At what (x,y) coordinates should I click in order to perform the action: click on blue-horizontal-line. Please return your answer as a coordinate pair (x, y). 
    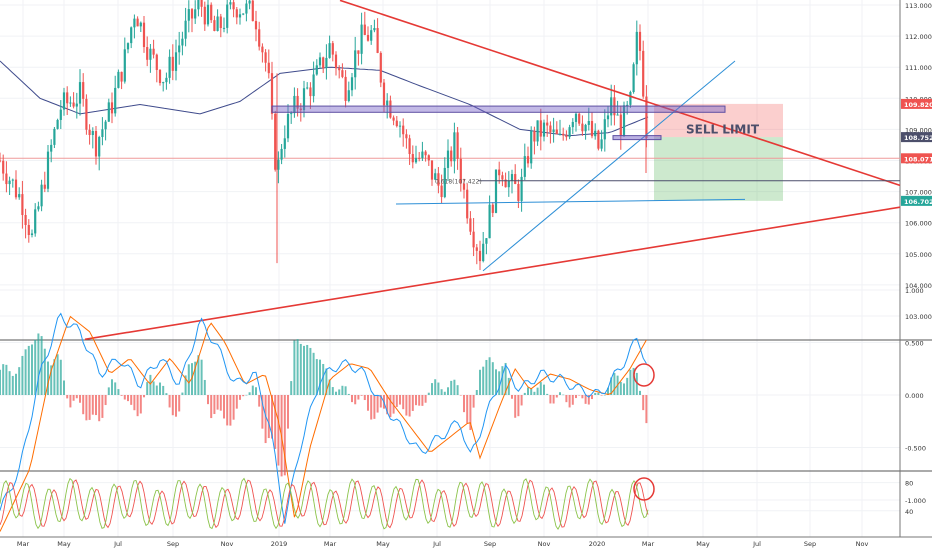
    Looking at the image, I should click on (570, 201).